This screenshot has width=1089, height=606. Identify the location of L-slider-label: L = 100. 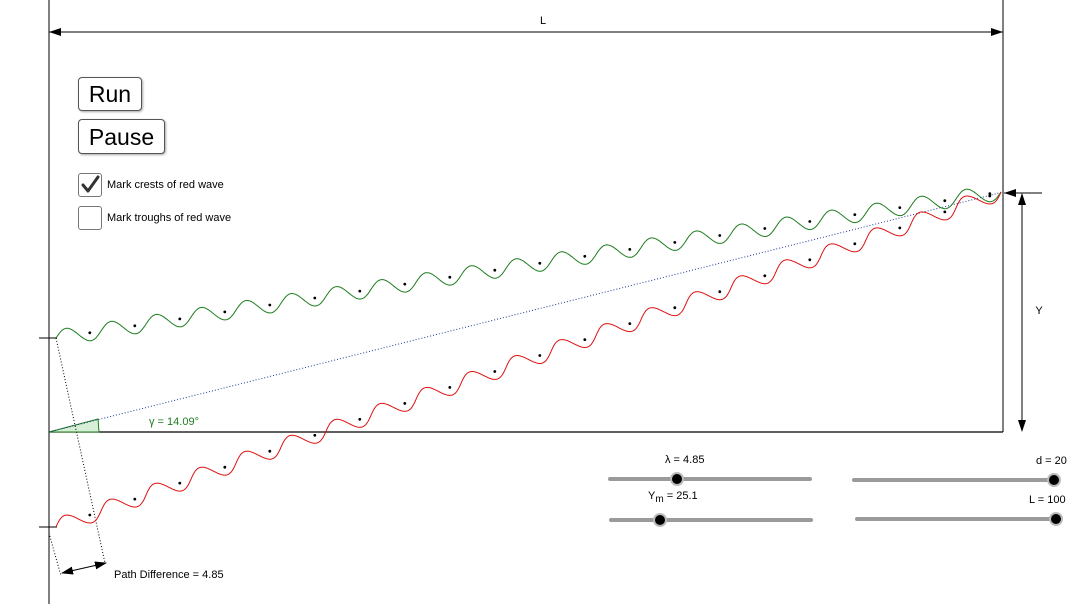
(1047, 500).